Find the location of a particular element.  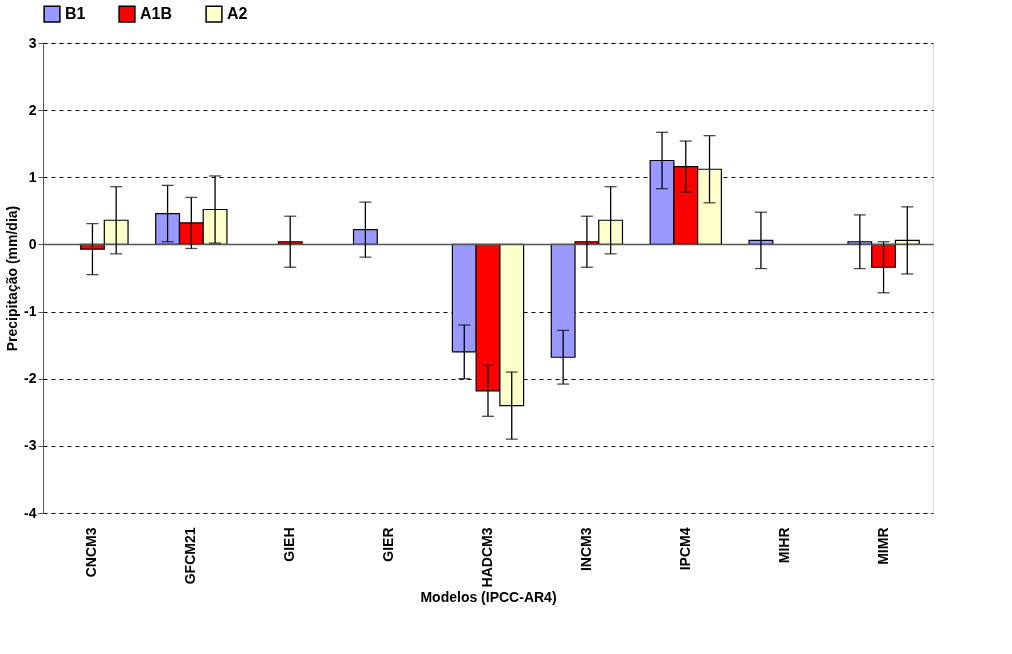

x-tick-label: IPCM4 is located at coordinates (684, 549).